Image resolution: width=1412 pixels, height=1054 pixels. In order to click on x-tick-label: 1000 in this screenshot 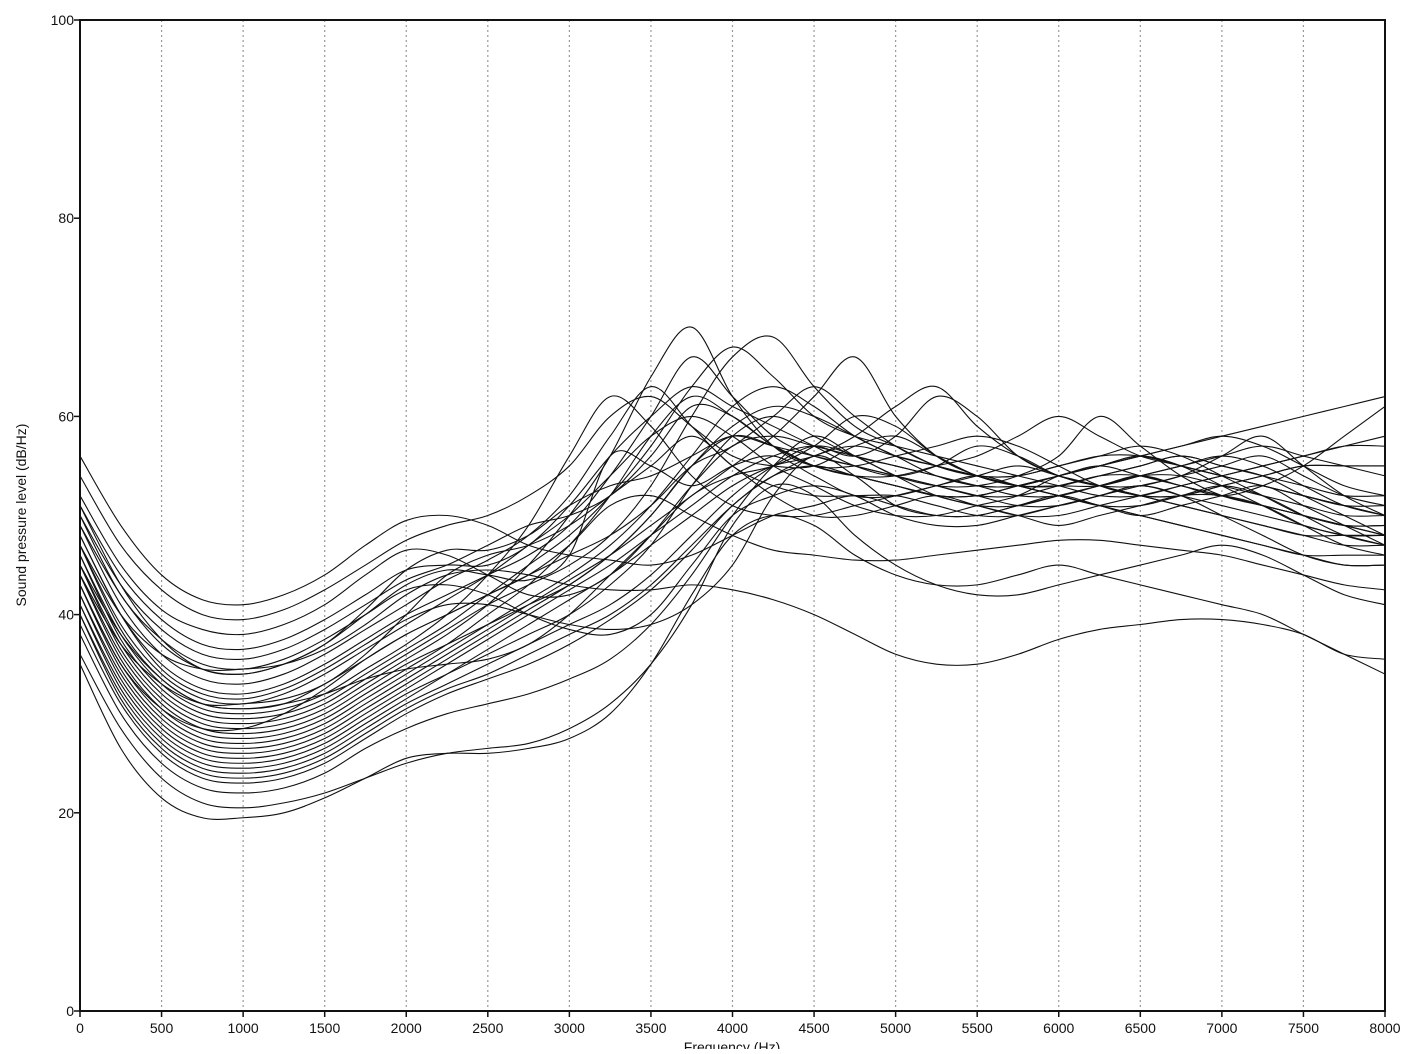, I will do `click(243, 1028)`.